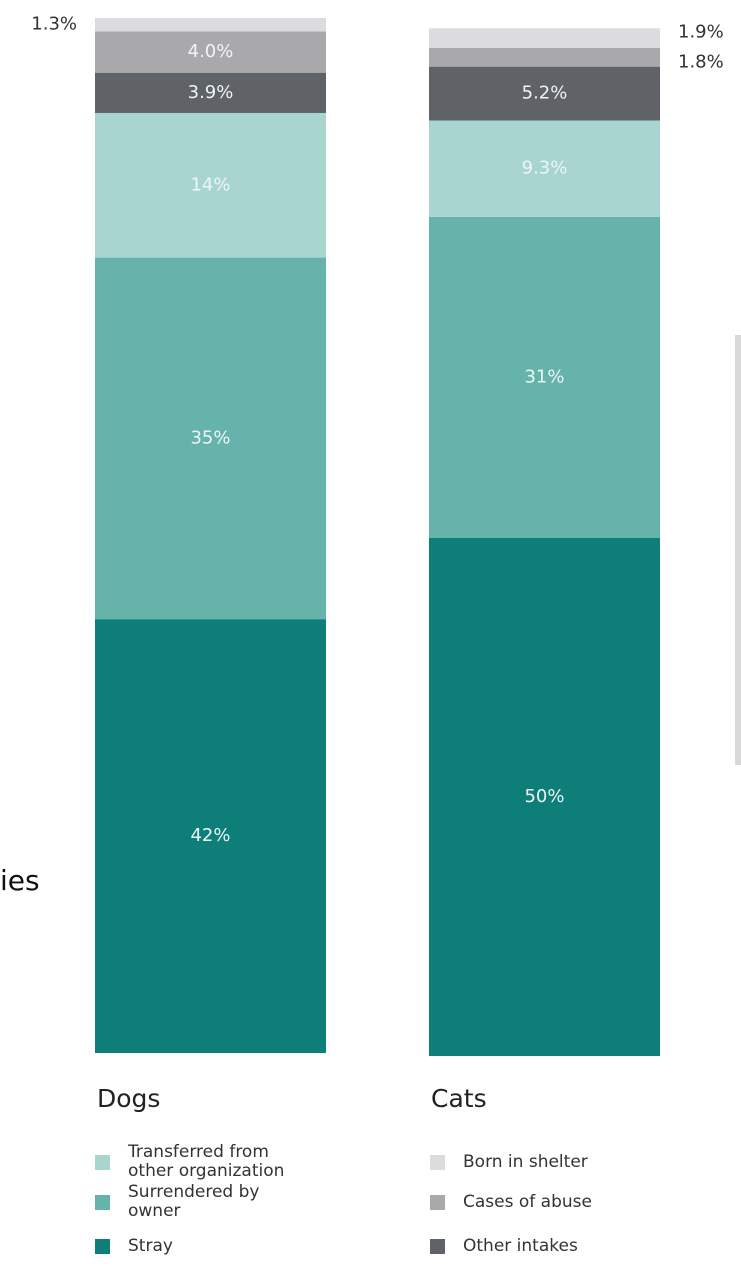  I want to click on legend-label: Transferred from other organization, so click(206, 1161).